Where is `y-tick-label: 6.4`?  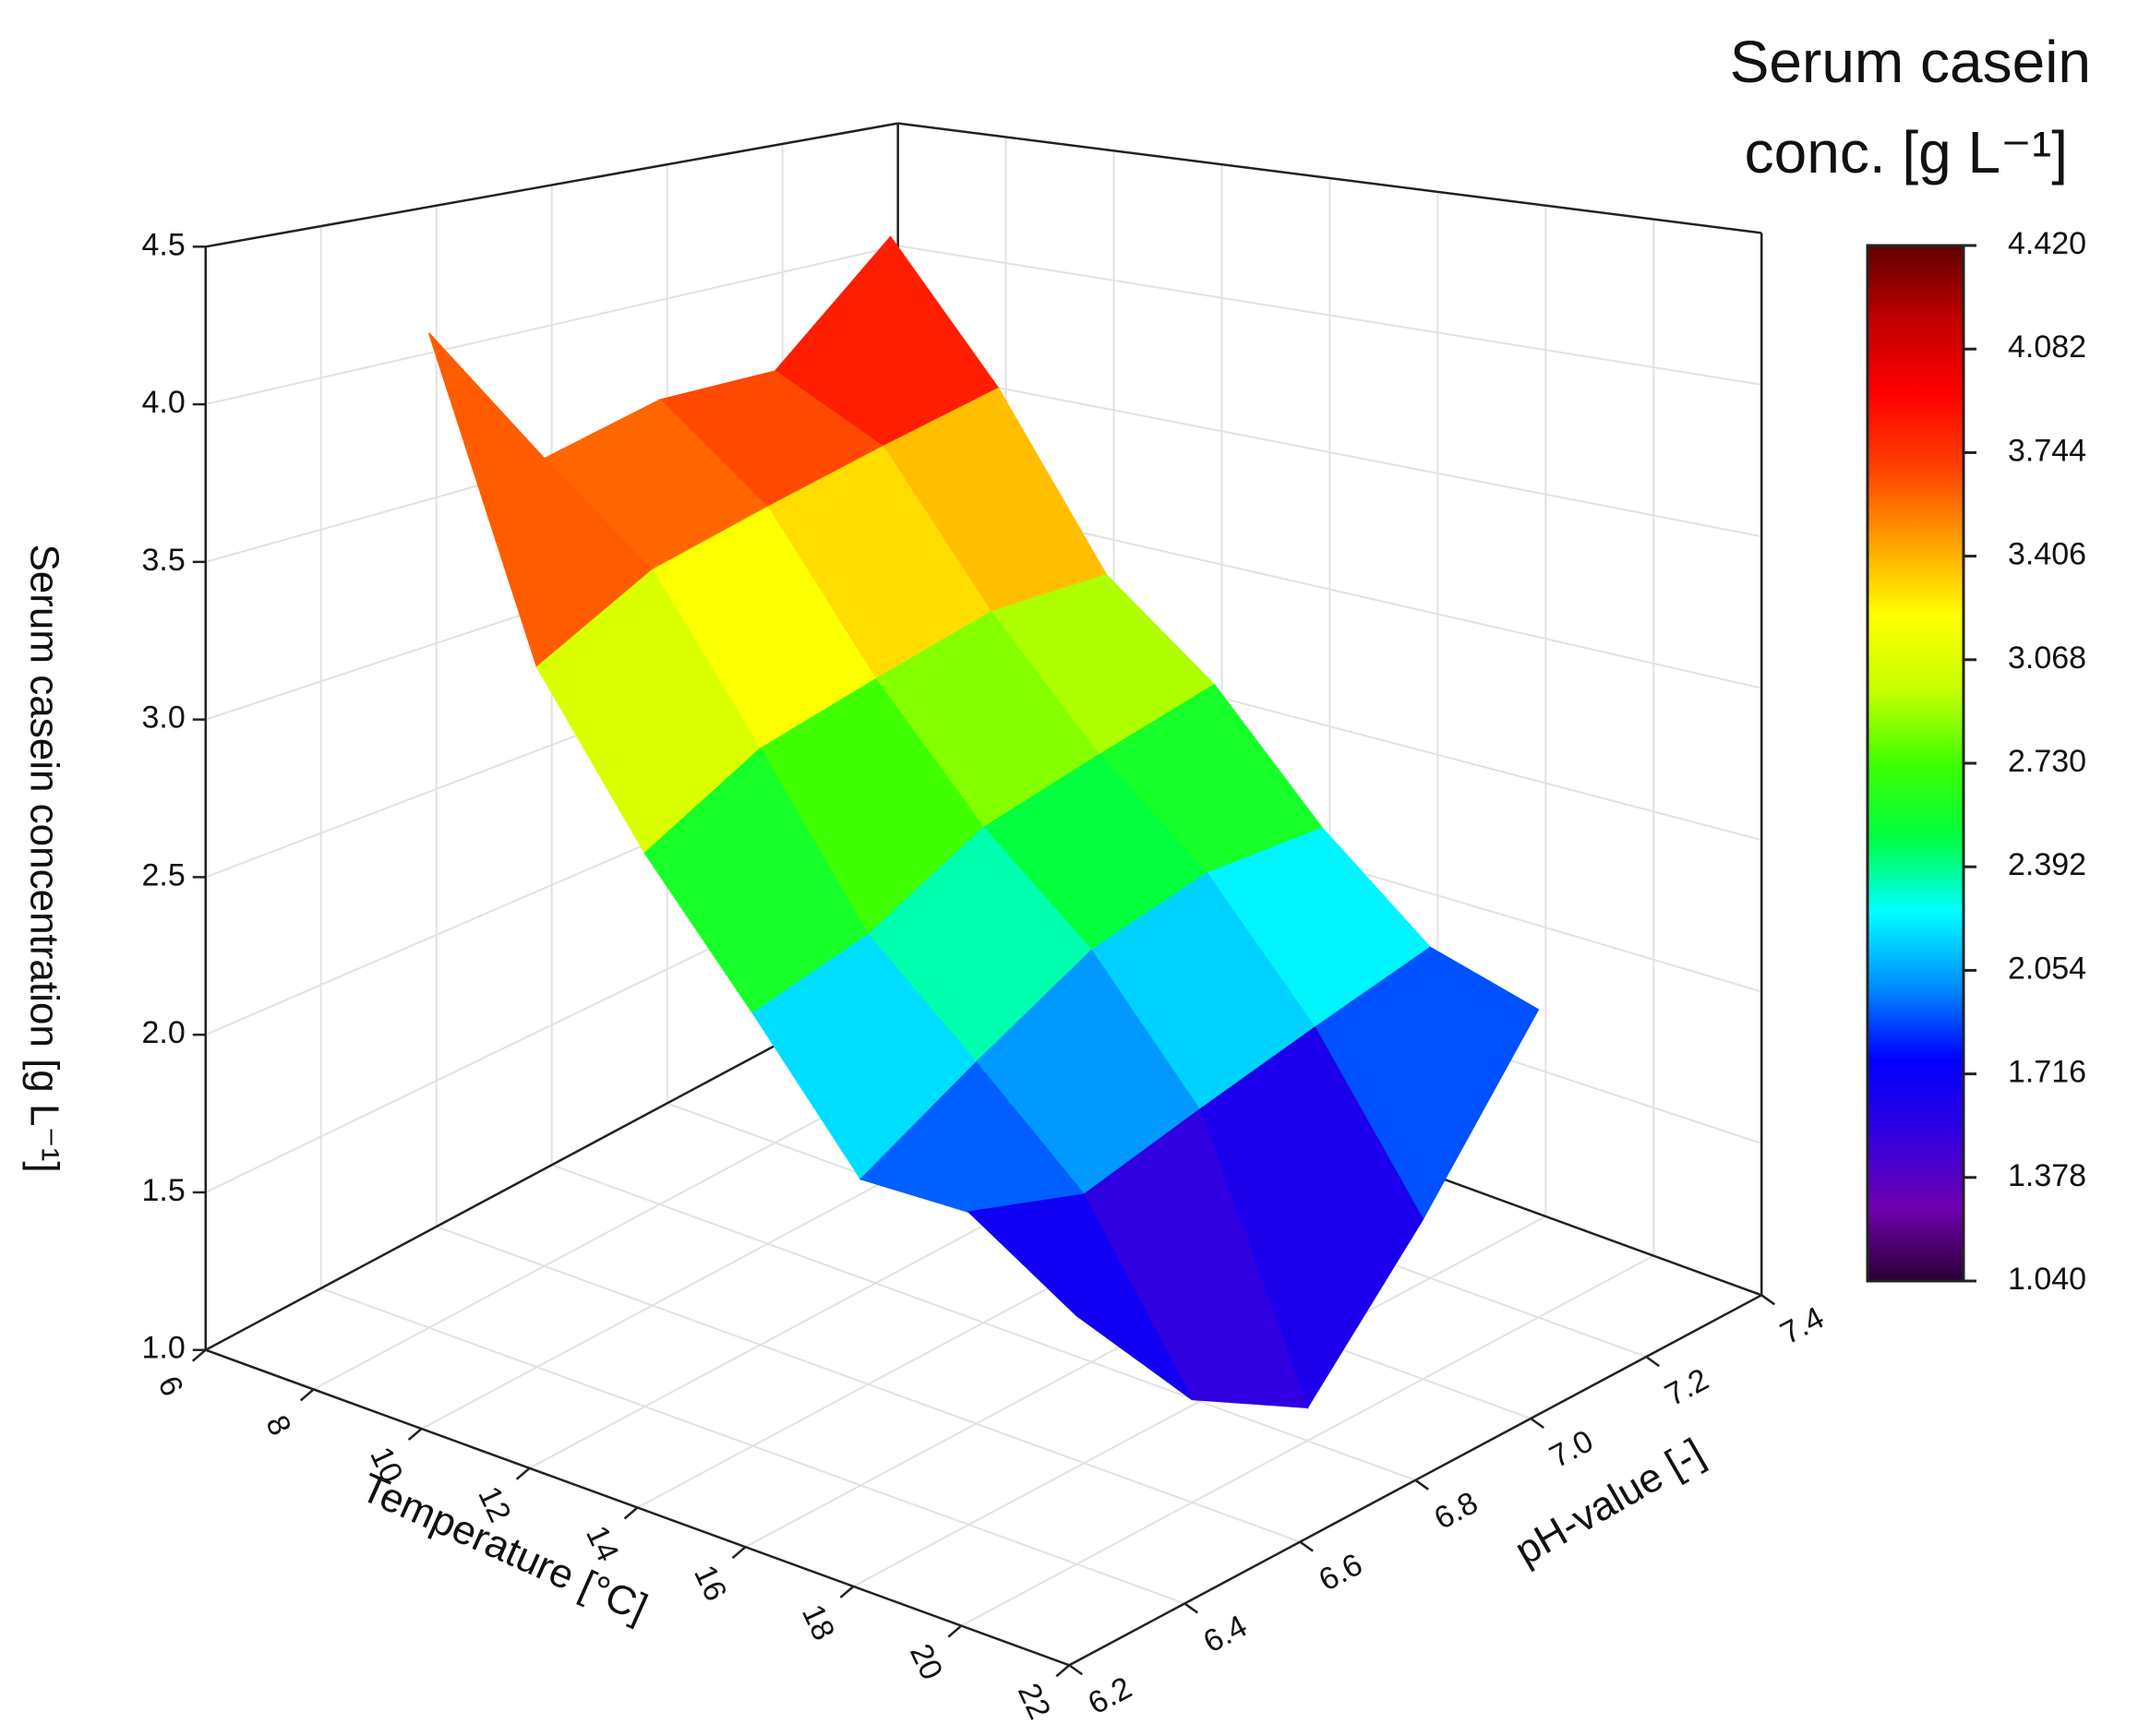 y-tick-label: 6.4 is located at coordinates (1226, 1634).